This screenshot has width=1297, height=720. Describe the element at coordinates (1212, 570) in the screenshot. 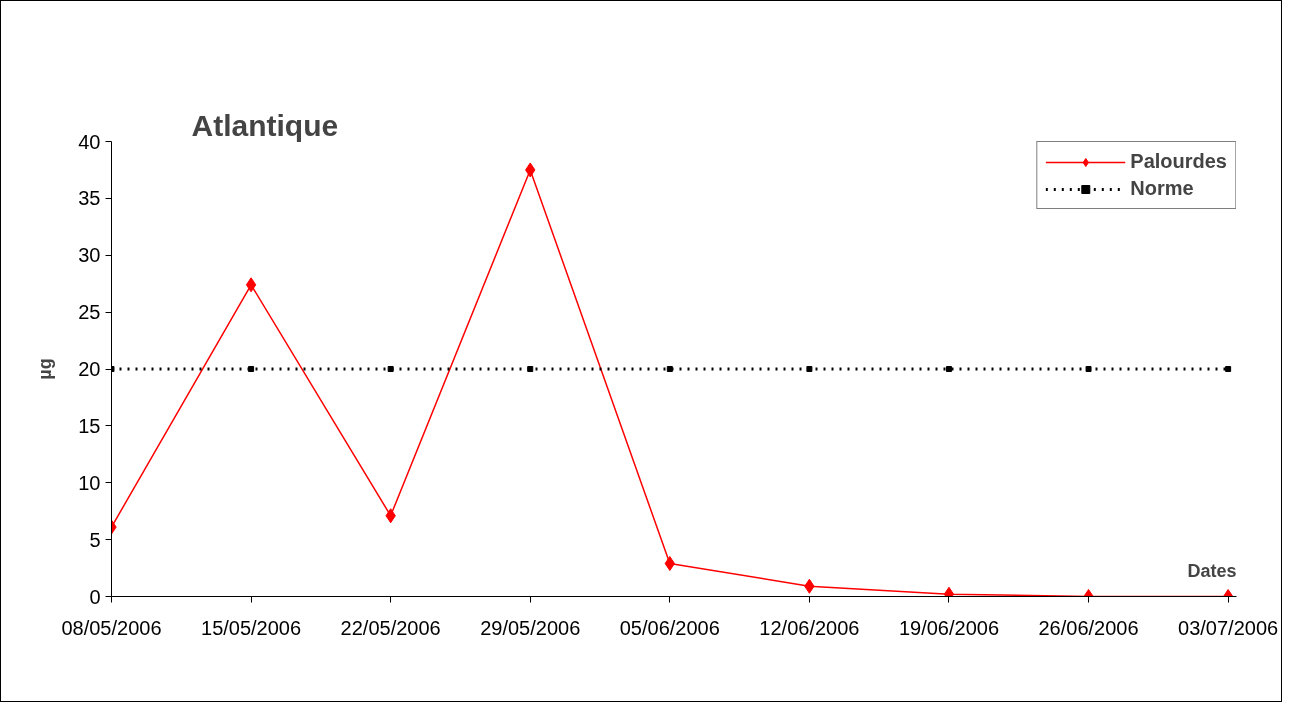

I see `x-axis-title: Dates` at that location.